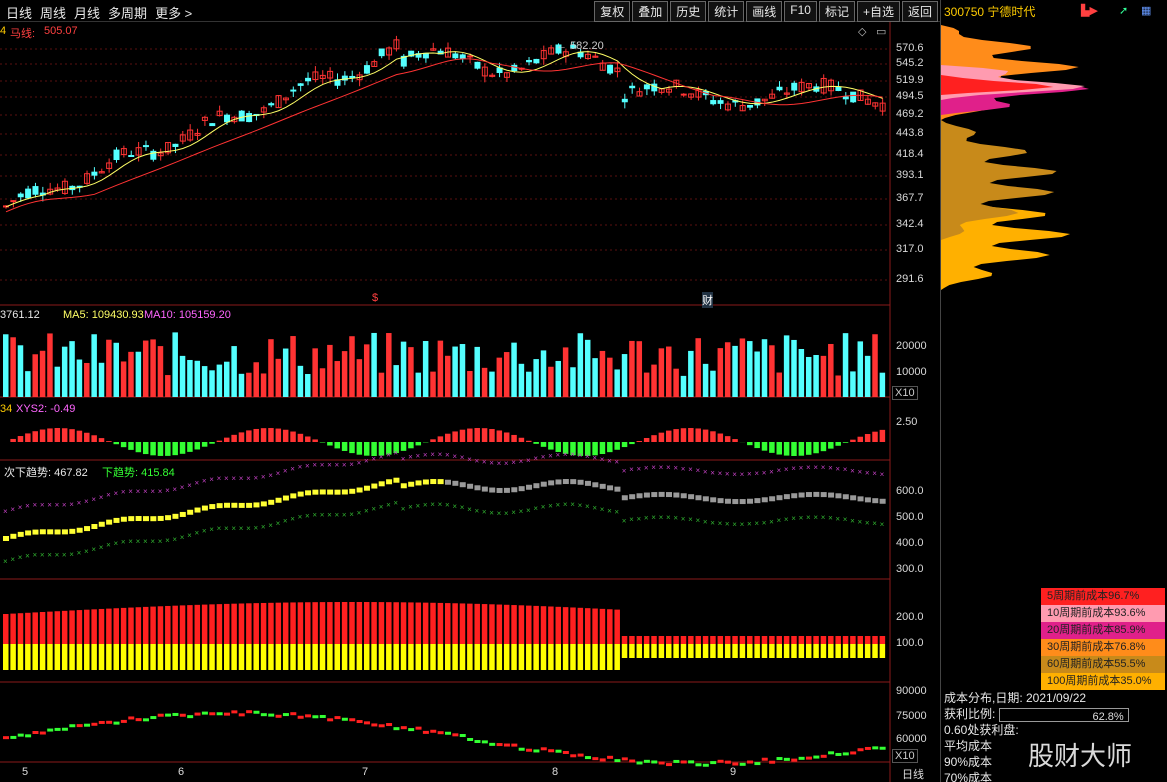 The width and height of the screenshot is (1167, 782). What do you see at coordinates (87, 13) in the screenshot?
I see `tab-monthly: 月线` at bounding box center [87, 13].